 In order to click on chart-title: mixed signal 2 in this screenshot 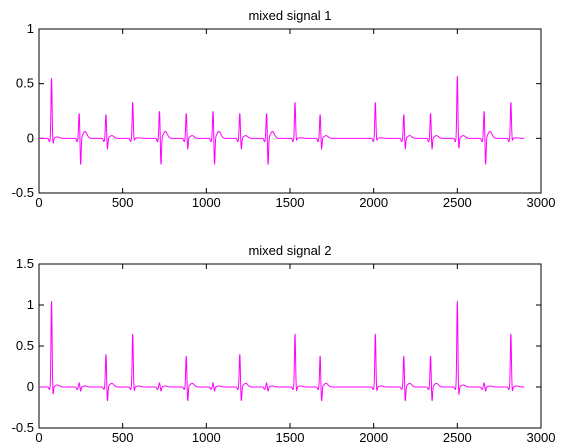, I will do `click(289, 250)`.